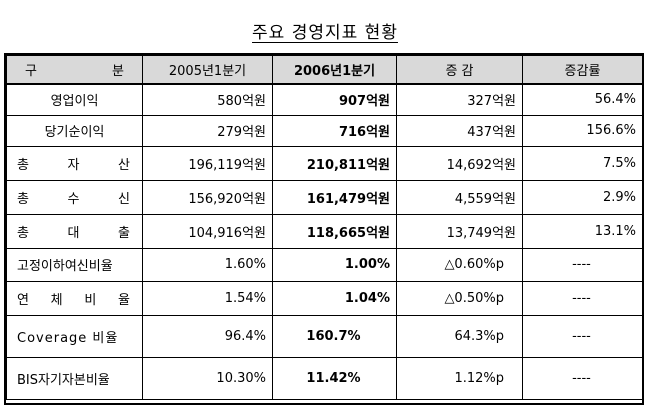  Describe the element at coordinates (582, 70) in the screenshot. I see `header-rate: 증감률` at that location.